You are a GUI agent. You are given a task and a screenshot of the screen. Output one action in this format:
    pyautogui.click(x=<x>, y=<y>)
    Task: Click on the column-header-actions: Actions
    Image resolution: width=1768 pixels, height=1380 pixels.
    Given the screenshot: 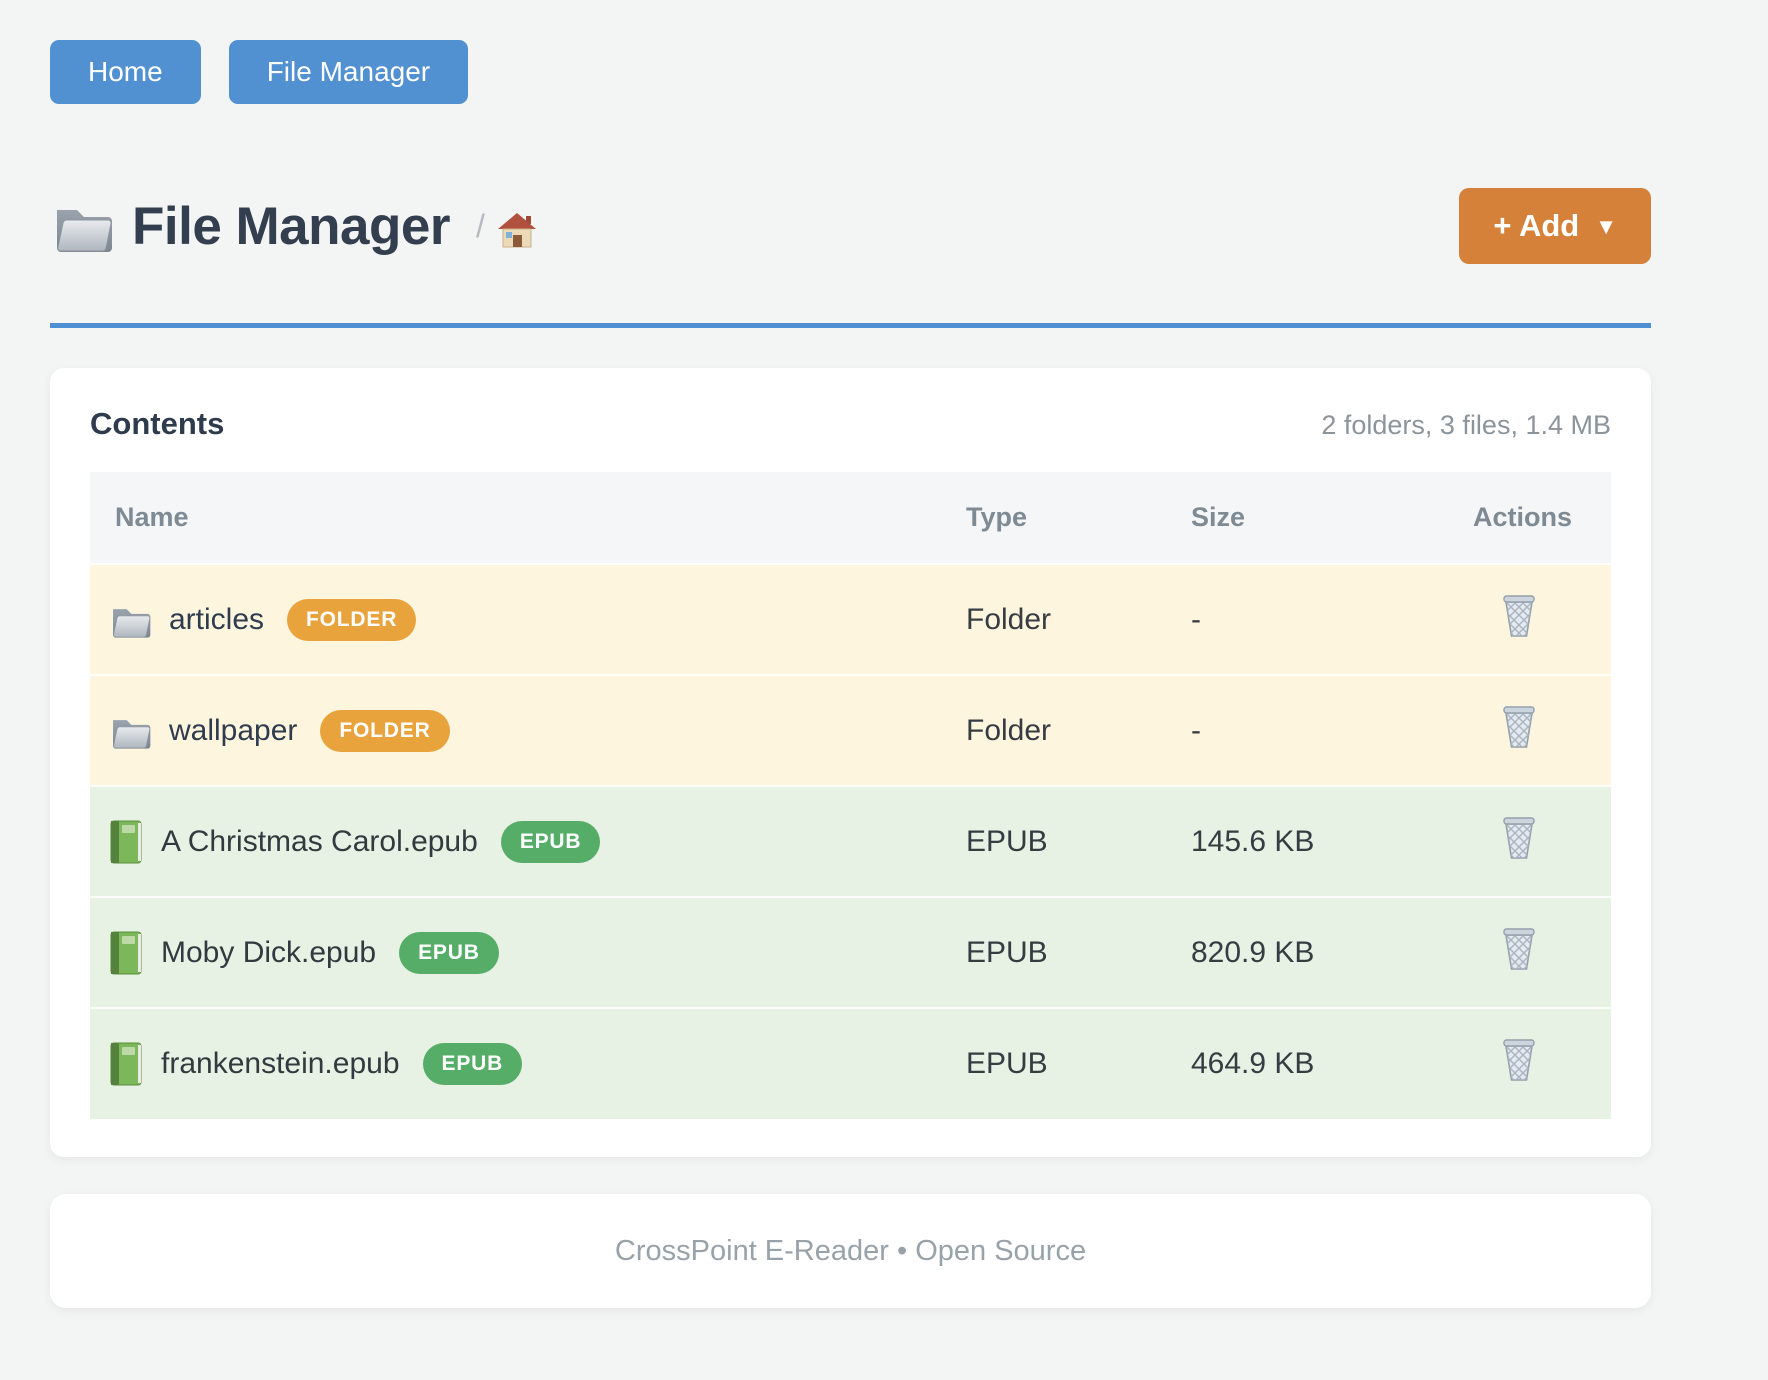 What is the action you would take?
    pyautogui.click(x=1523, y=517)
    